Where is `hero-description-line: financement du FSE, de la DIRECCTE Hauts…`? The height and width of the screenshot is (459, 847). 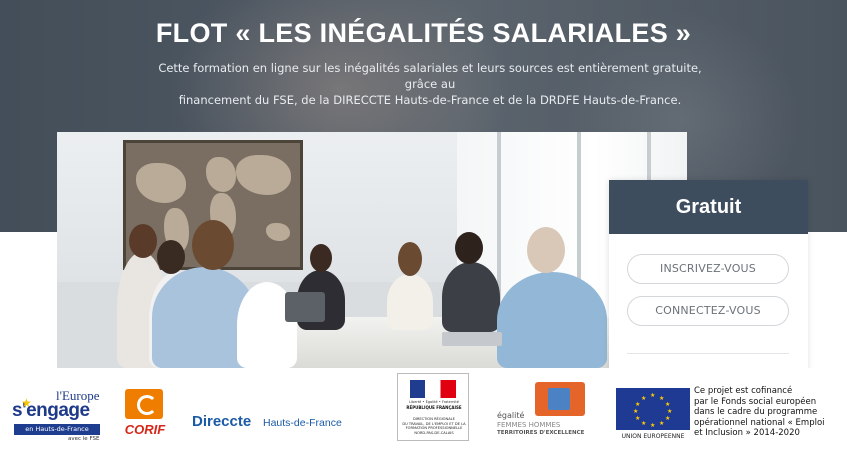
hero-description-line: financement du FSE, de la DIRECCTE Hauts… is located at coordinates (430, 100).